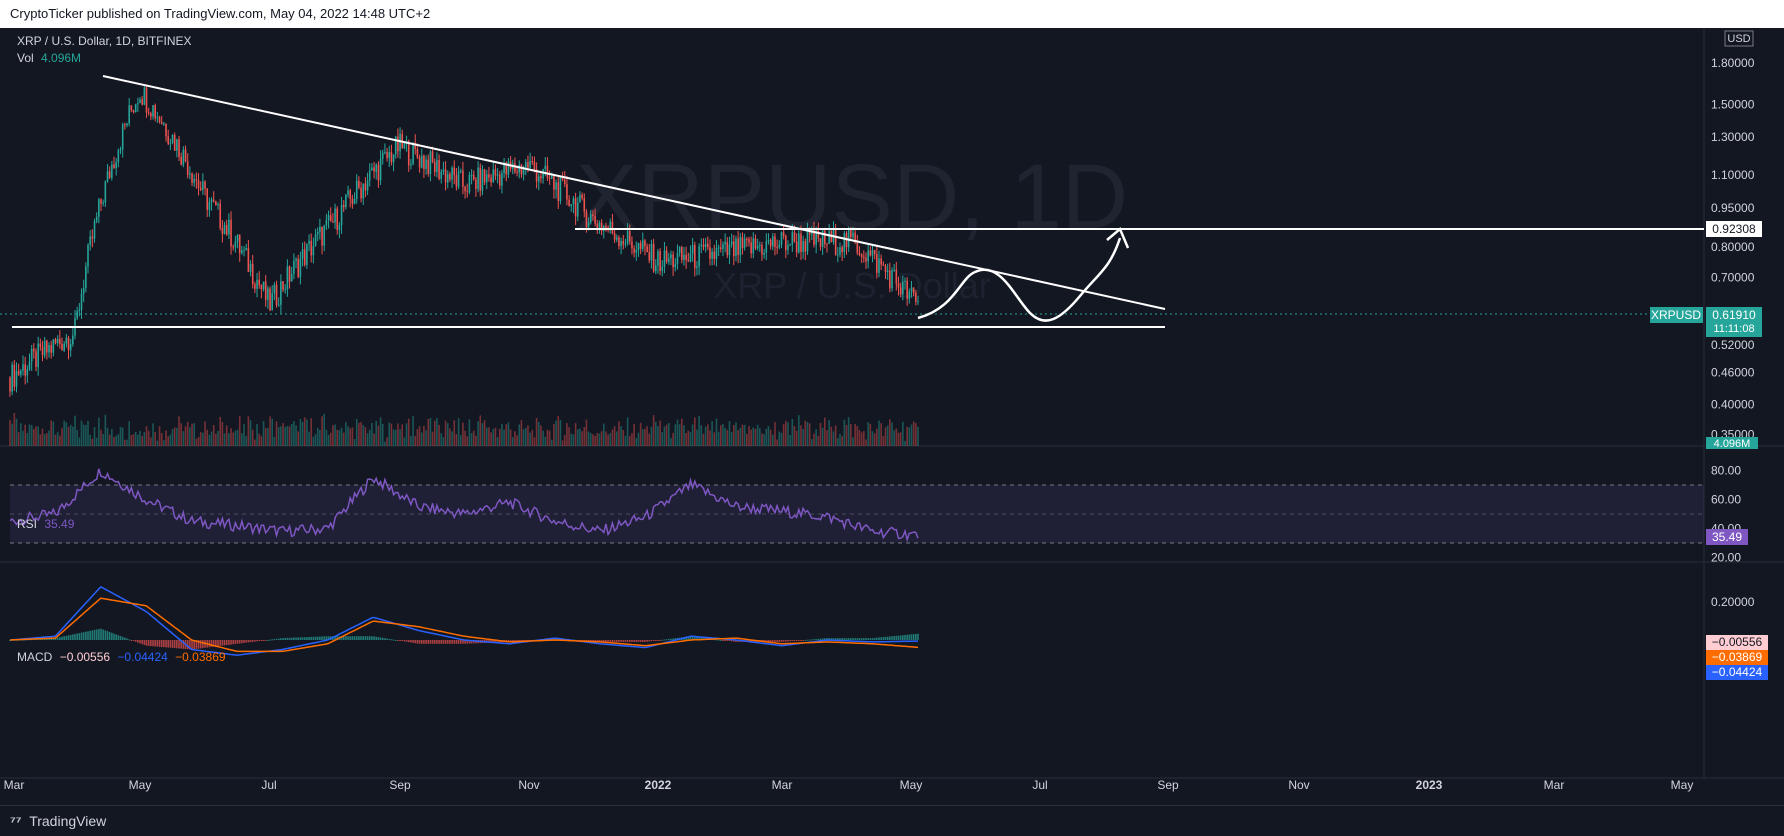 This screenshot has height=836, width=1784. Describe the element at coordinates (58, 821) in the screenshot. I see `tradingview-logo: ⁷⁷ TradingView` at that location.